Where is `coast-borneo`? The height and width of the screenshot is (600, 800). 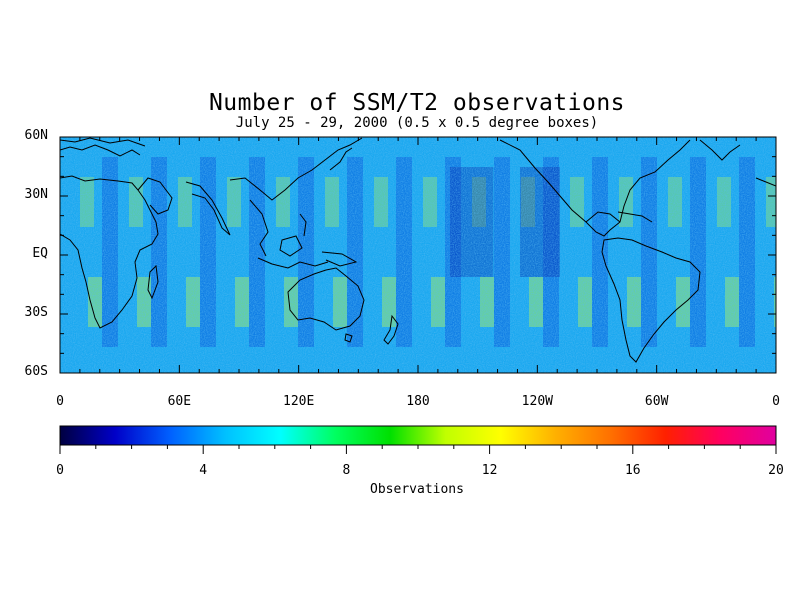 coast-borneo is located at coordinates (291, 246).